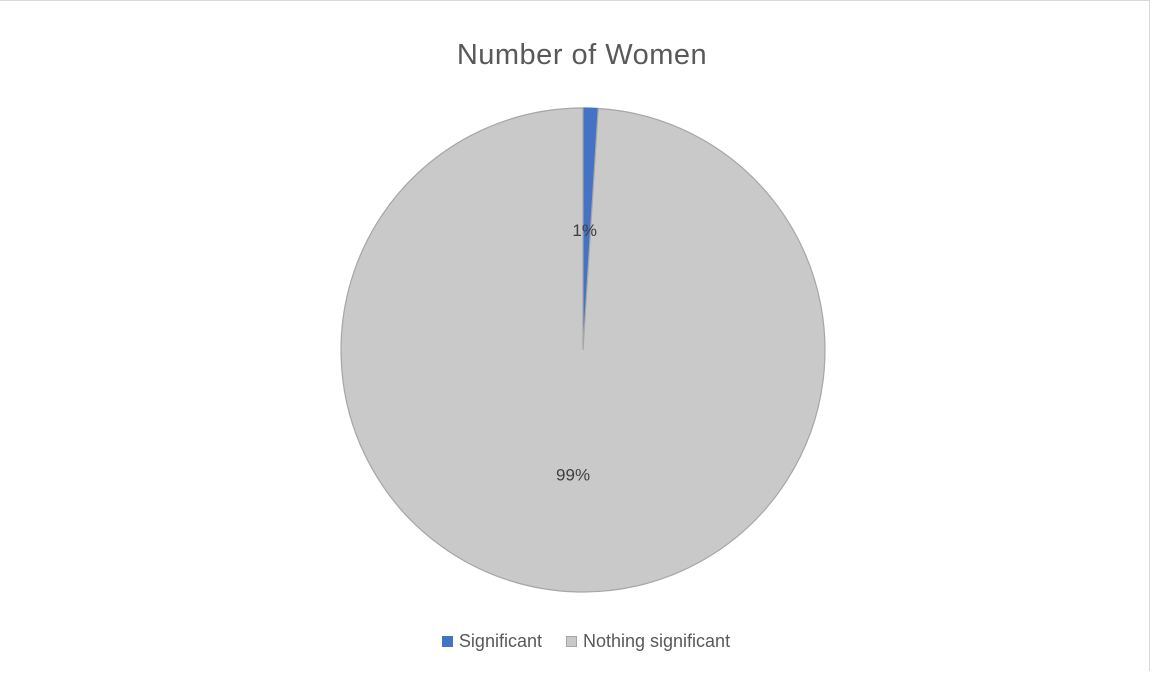 The height and width of the screenshot is (674, 1152). I want to click on chart-title: Number of Women, so click(582, 55).